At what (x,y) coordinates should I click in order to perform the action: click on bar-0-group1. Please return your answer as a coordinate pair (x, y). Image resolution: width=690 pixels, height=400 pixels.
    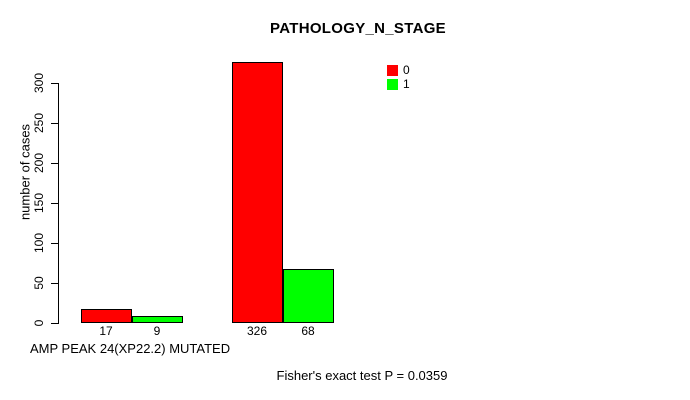
    Looking at the image, I should click on (106, 316).